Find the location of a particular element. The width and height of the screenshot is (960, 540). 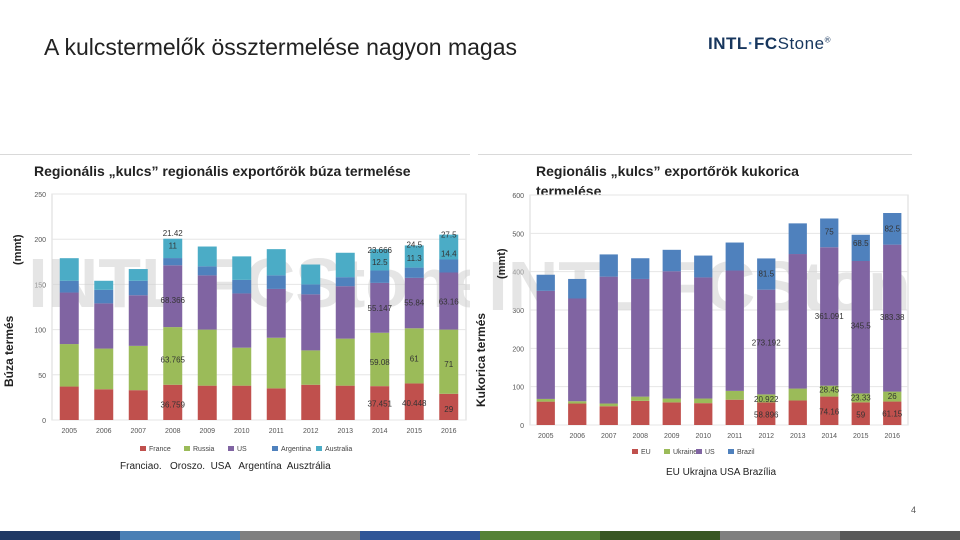

wheat-bar-australia-2016 is located at coordinates (449, 247).